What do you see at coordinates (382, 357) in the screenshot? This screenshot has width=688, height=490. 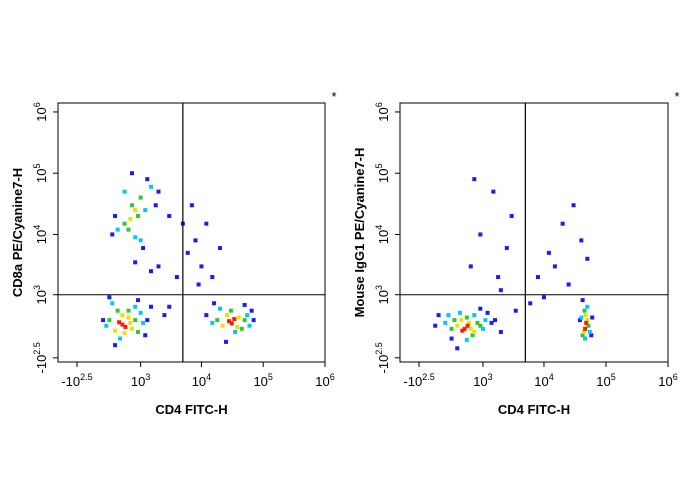 I see `y-tick-label: -102.5` at bounding box center [382, 357].